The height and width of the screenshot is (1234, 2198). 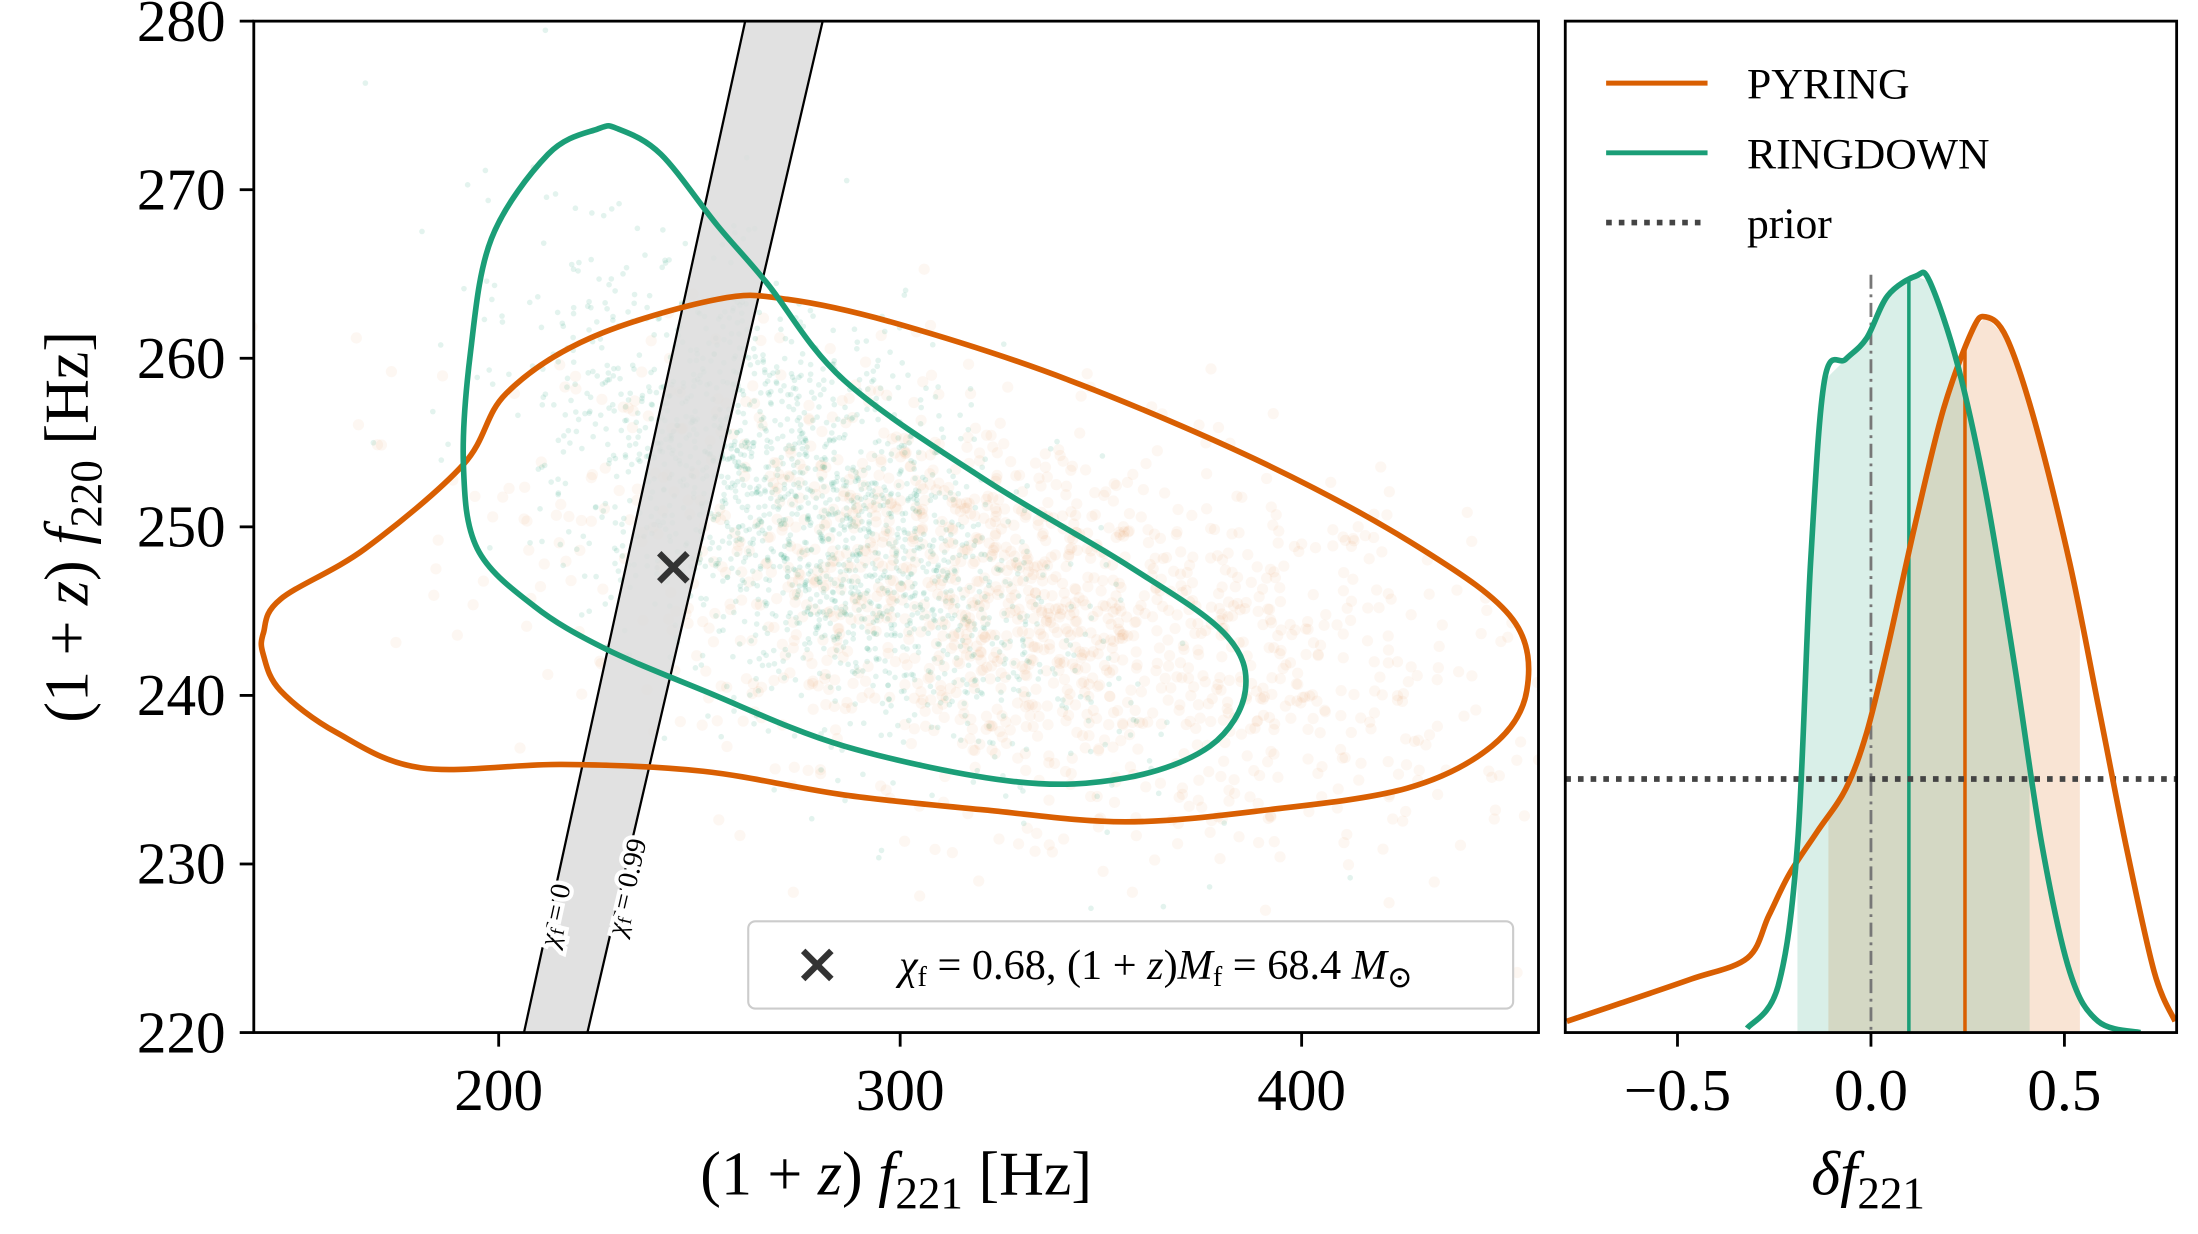 I want to click on legend-box, so click(x=1131, y=965).